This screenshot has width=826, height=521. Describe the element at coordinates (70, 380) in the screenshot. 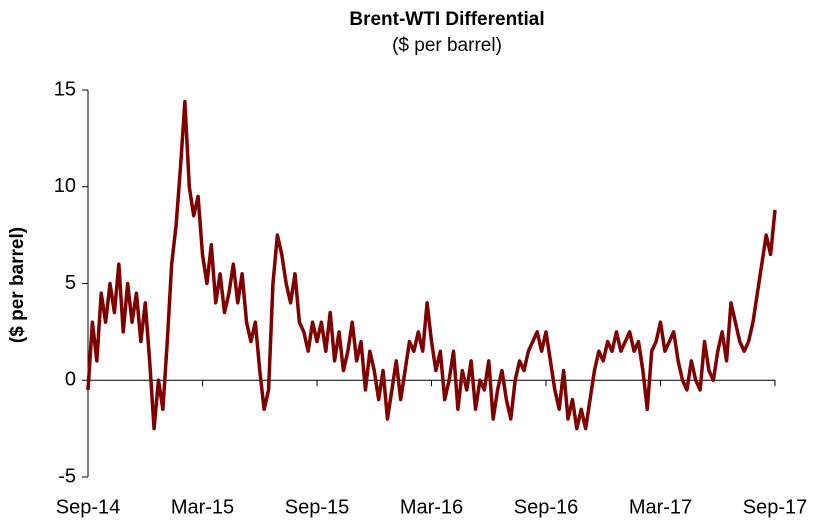

I see `y-tick-label: 0` at that location.